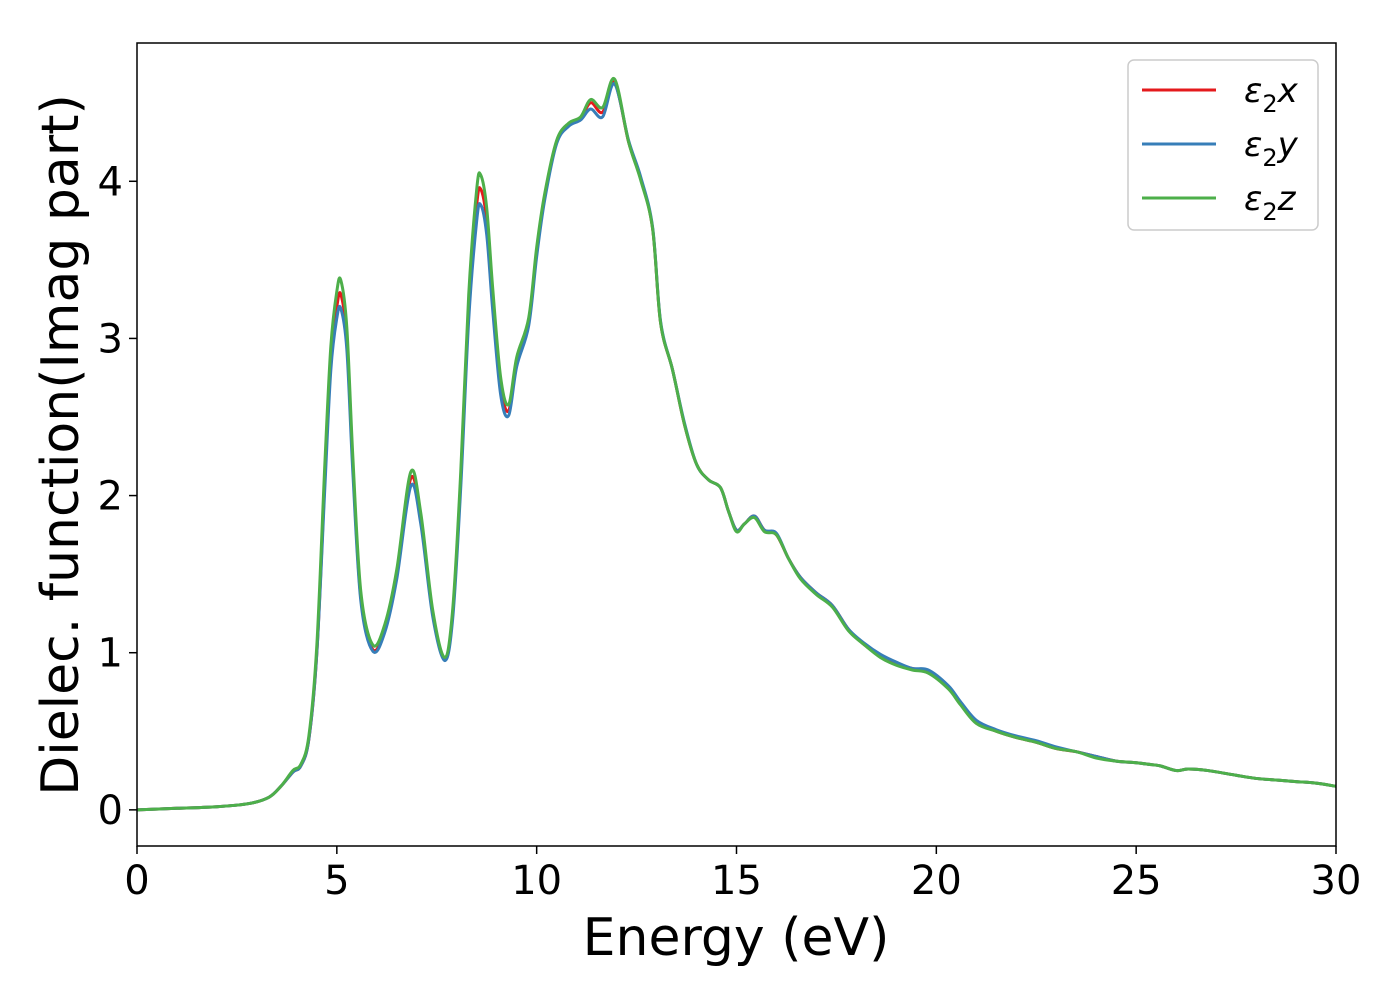  I want to click on y-tick-label: 3, so click(110, 339).